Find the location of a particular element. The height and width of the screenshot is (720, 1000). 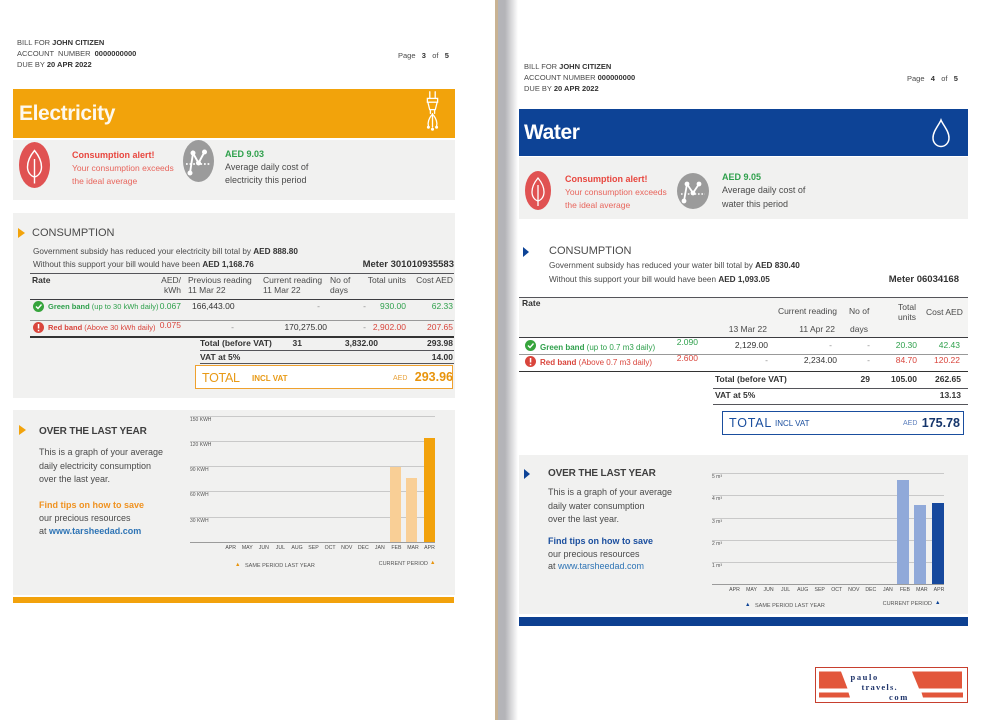

svg-text: com is located at coordinates (899, 697).